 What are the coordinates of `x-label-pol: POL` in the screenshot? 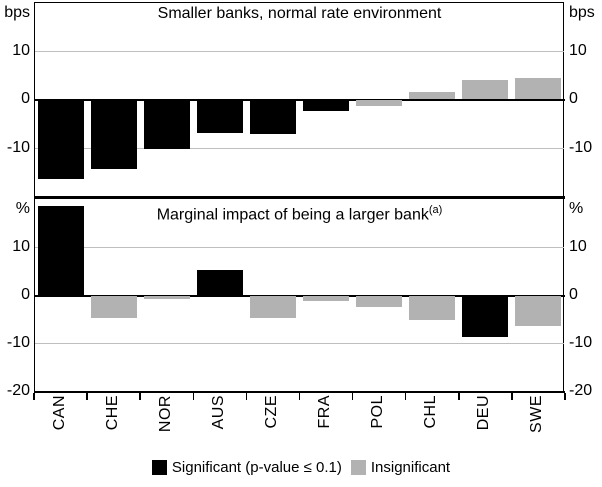 It's located at (379, 421).